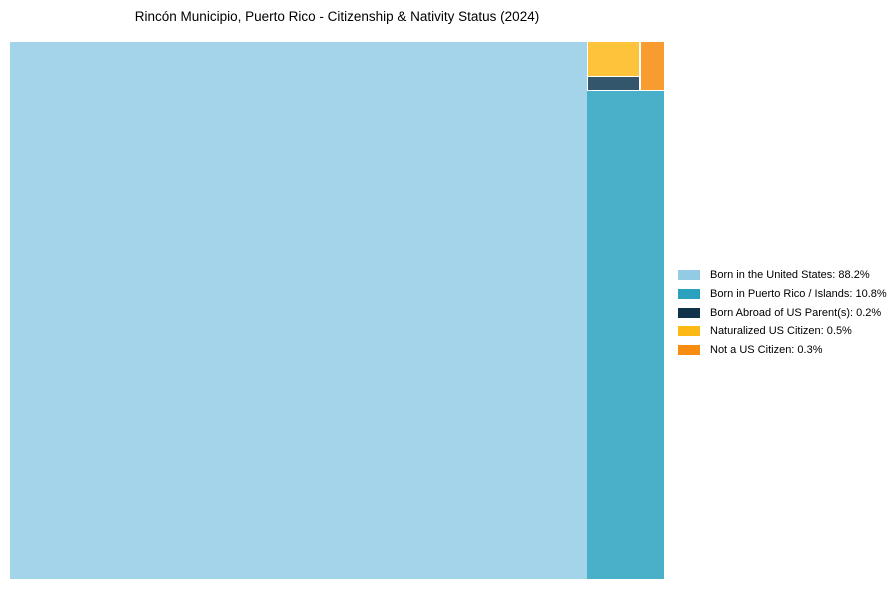 This screenshot has width=889, height=590. Describe the element at coordinates (689, 331) in the screenshot. I see `legend-swatch-naturalized-us-citizen` at that location.